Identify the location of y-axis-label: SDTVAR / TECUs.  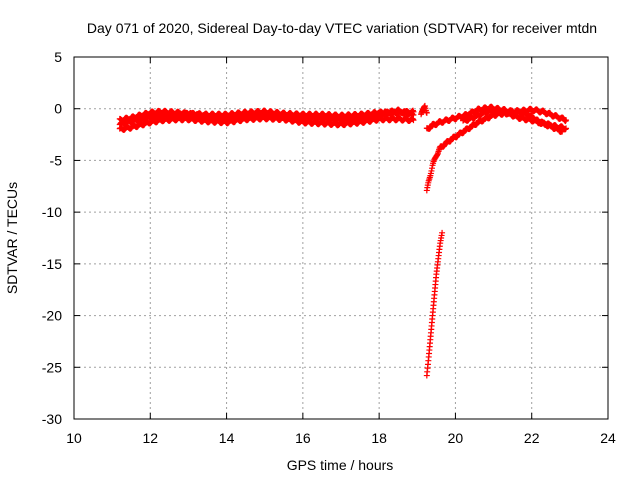
(12, 238).